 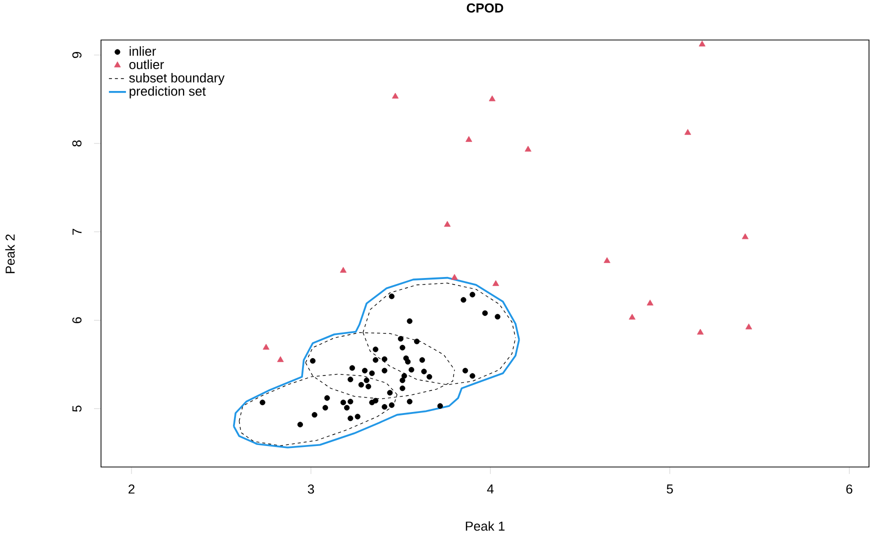 What do you see at coordinates (77, 143) in the screenshot?
I see `y-tick-label: 8` at bounding box center [77, 143].